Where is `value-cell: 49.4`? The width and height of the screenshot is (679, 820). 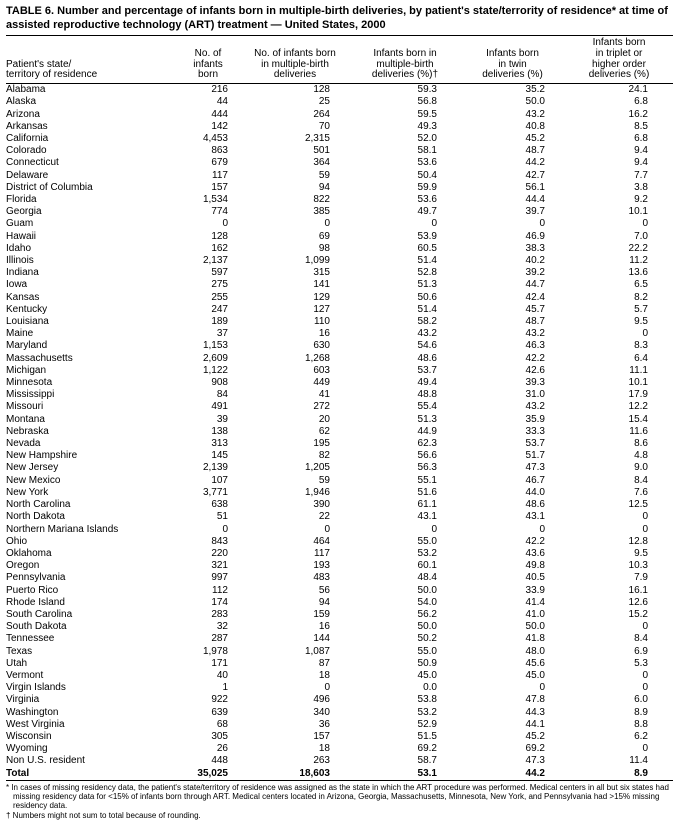 value-cell: 49.4 is located at coordinates (427, 383).